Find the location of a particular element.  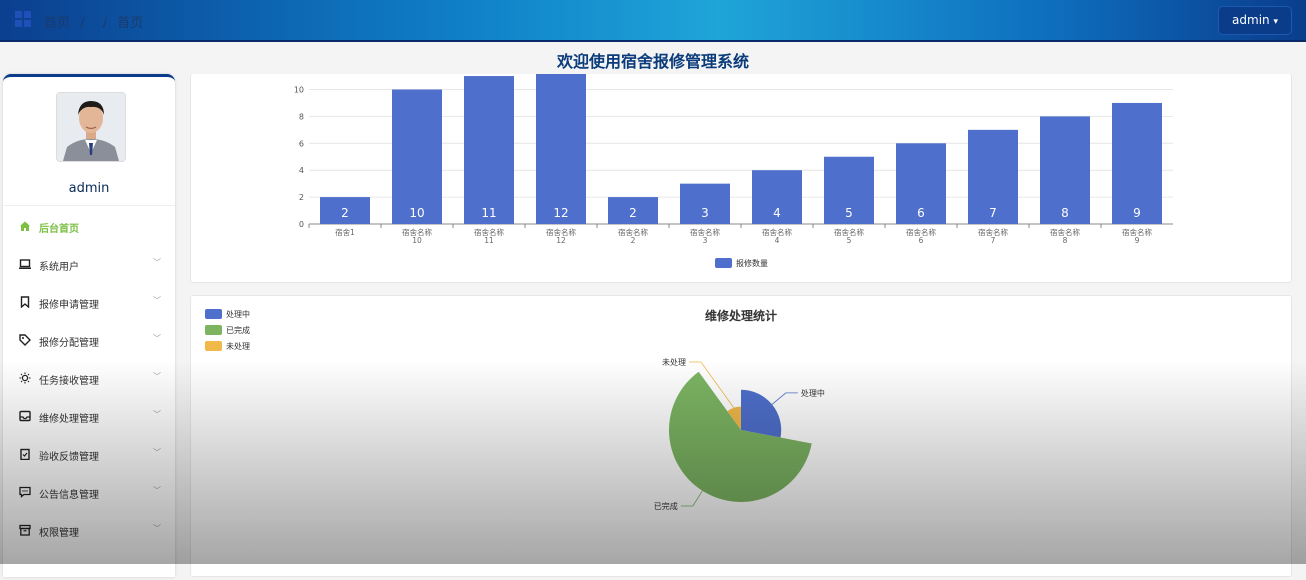

grid-menu-icon is located at coordinates (23, 19).